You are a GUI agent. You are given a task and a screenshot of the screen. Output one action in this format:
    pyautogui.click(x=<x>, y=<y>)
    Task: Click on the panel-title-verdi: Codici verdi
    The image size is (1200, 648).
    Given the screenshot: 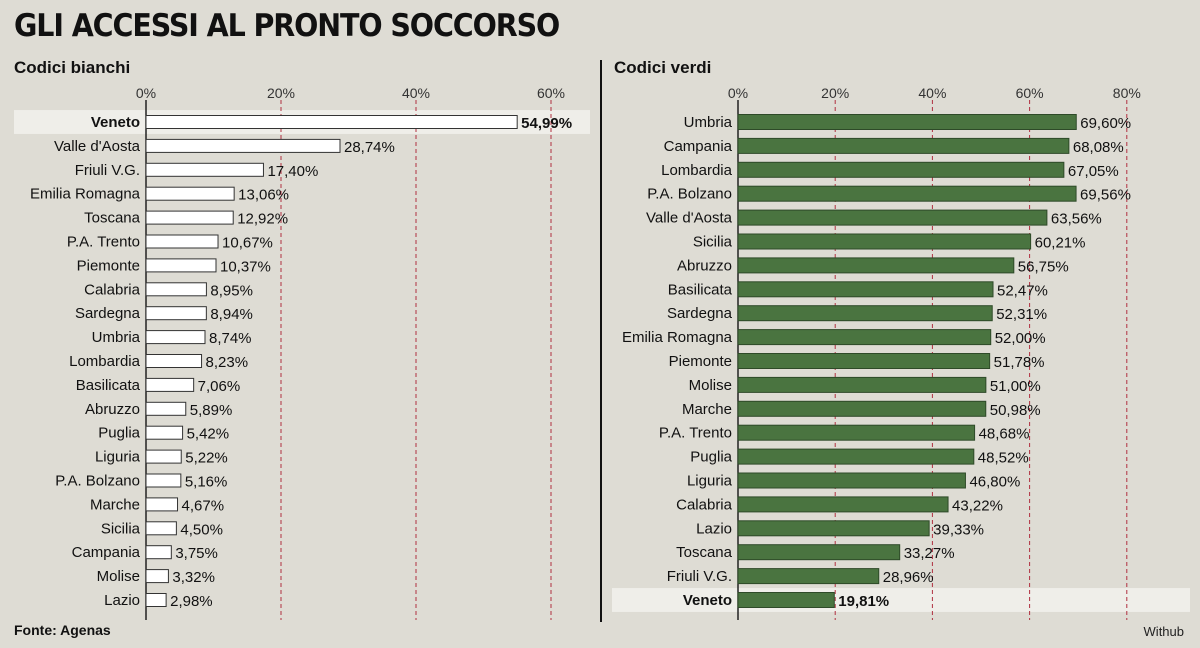 What is the action you would take?
    pyautogui.click(x=663, y=67)
    